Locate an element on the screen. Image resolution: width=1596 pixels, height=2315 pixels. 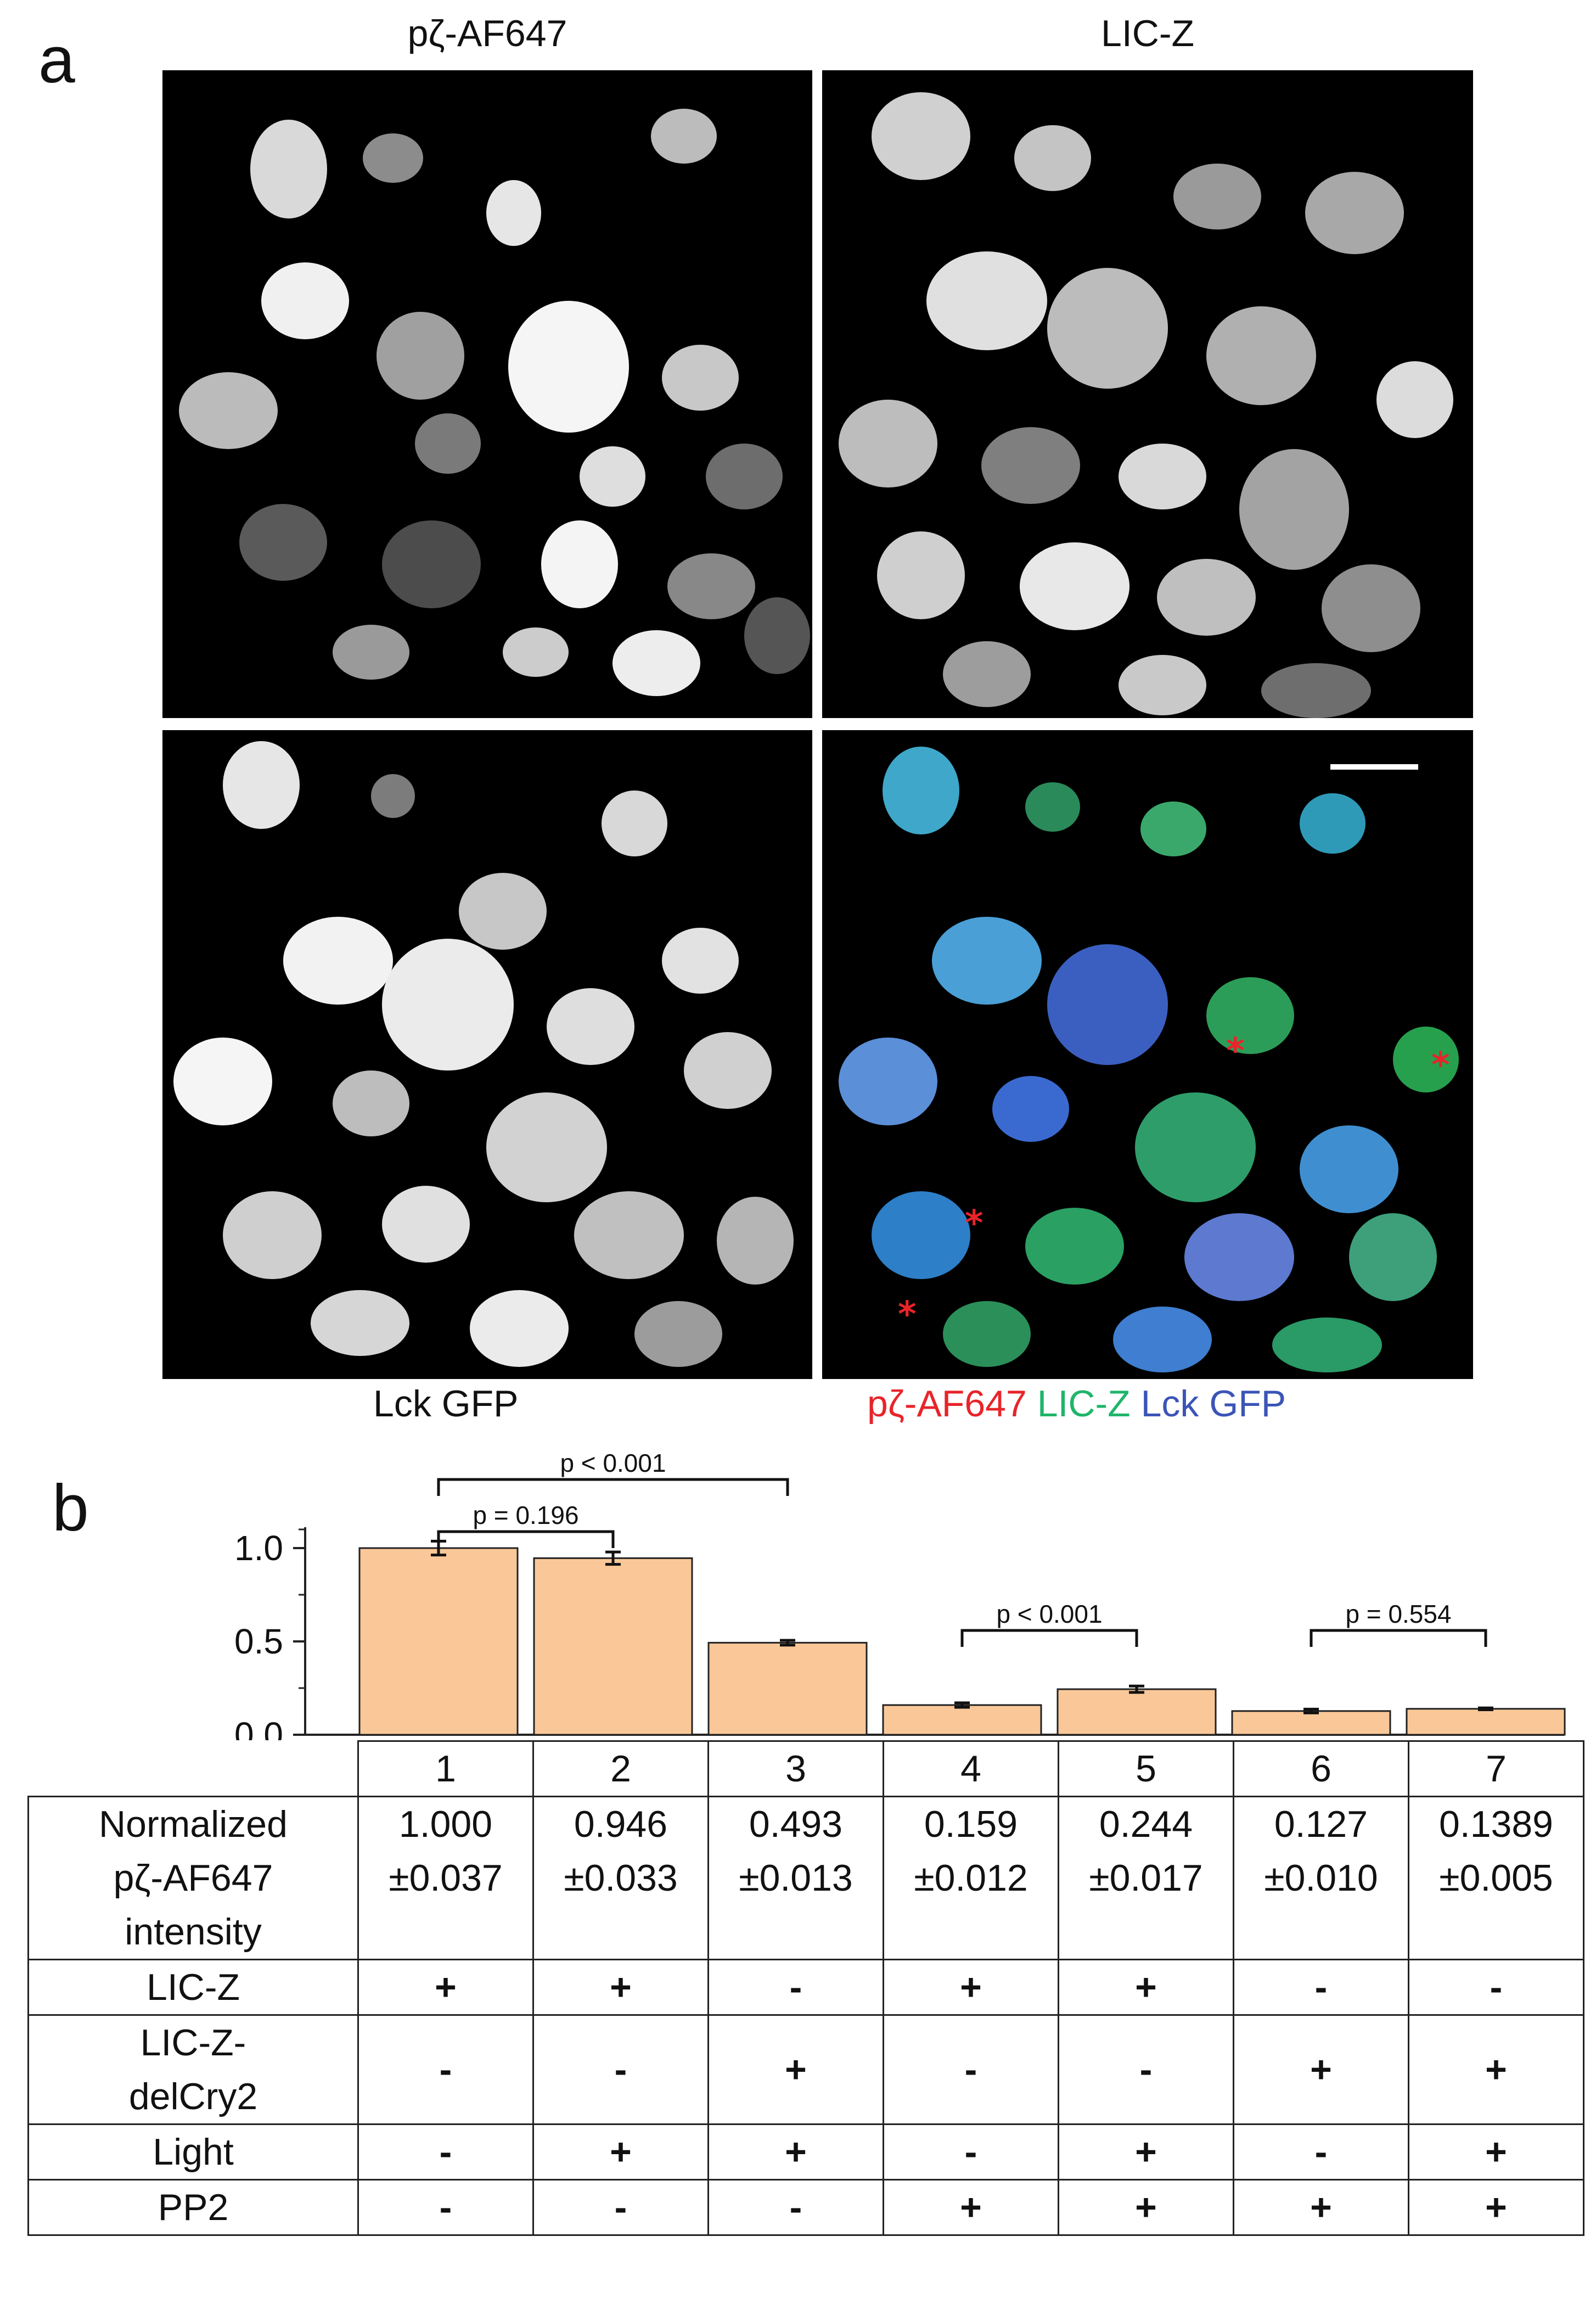
micrograph-lck-gfp is located at coordinates (487, 1054).